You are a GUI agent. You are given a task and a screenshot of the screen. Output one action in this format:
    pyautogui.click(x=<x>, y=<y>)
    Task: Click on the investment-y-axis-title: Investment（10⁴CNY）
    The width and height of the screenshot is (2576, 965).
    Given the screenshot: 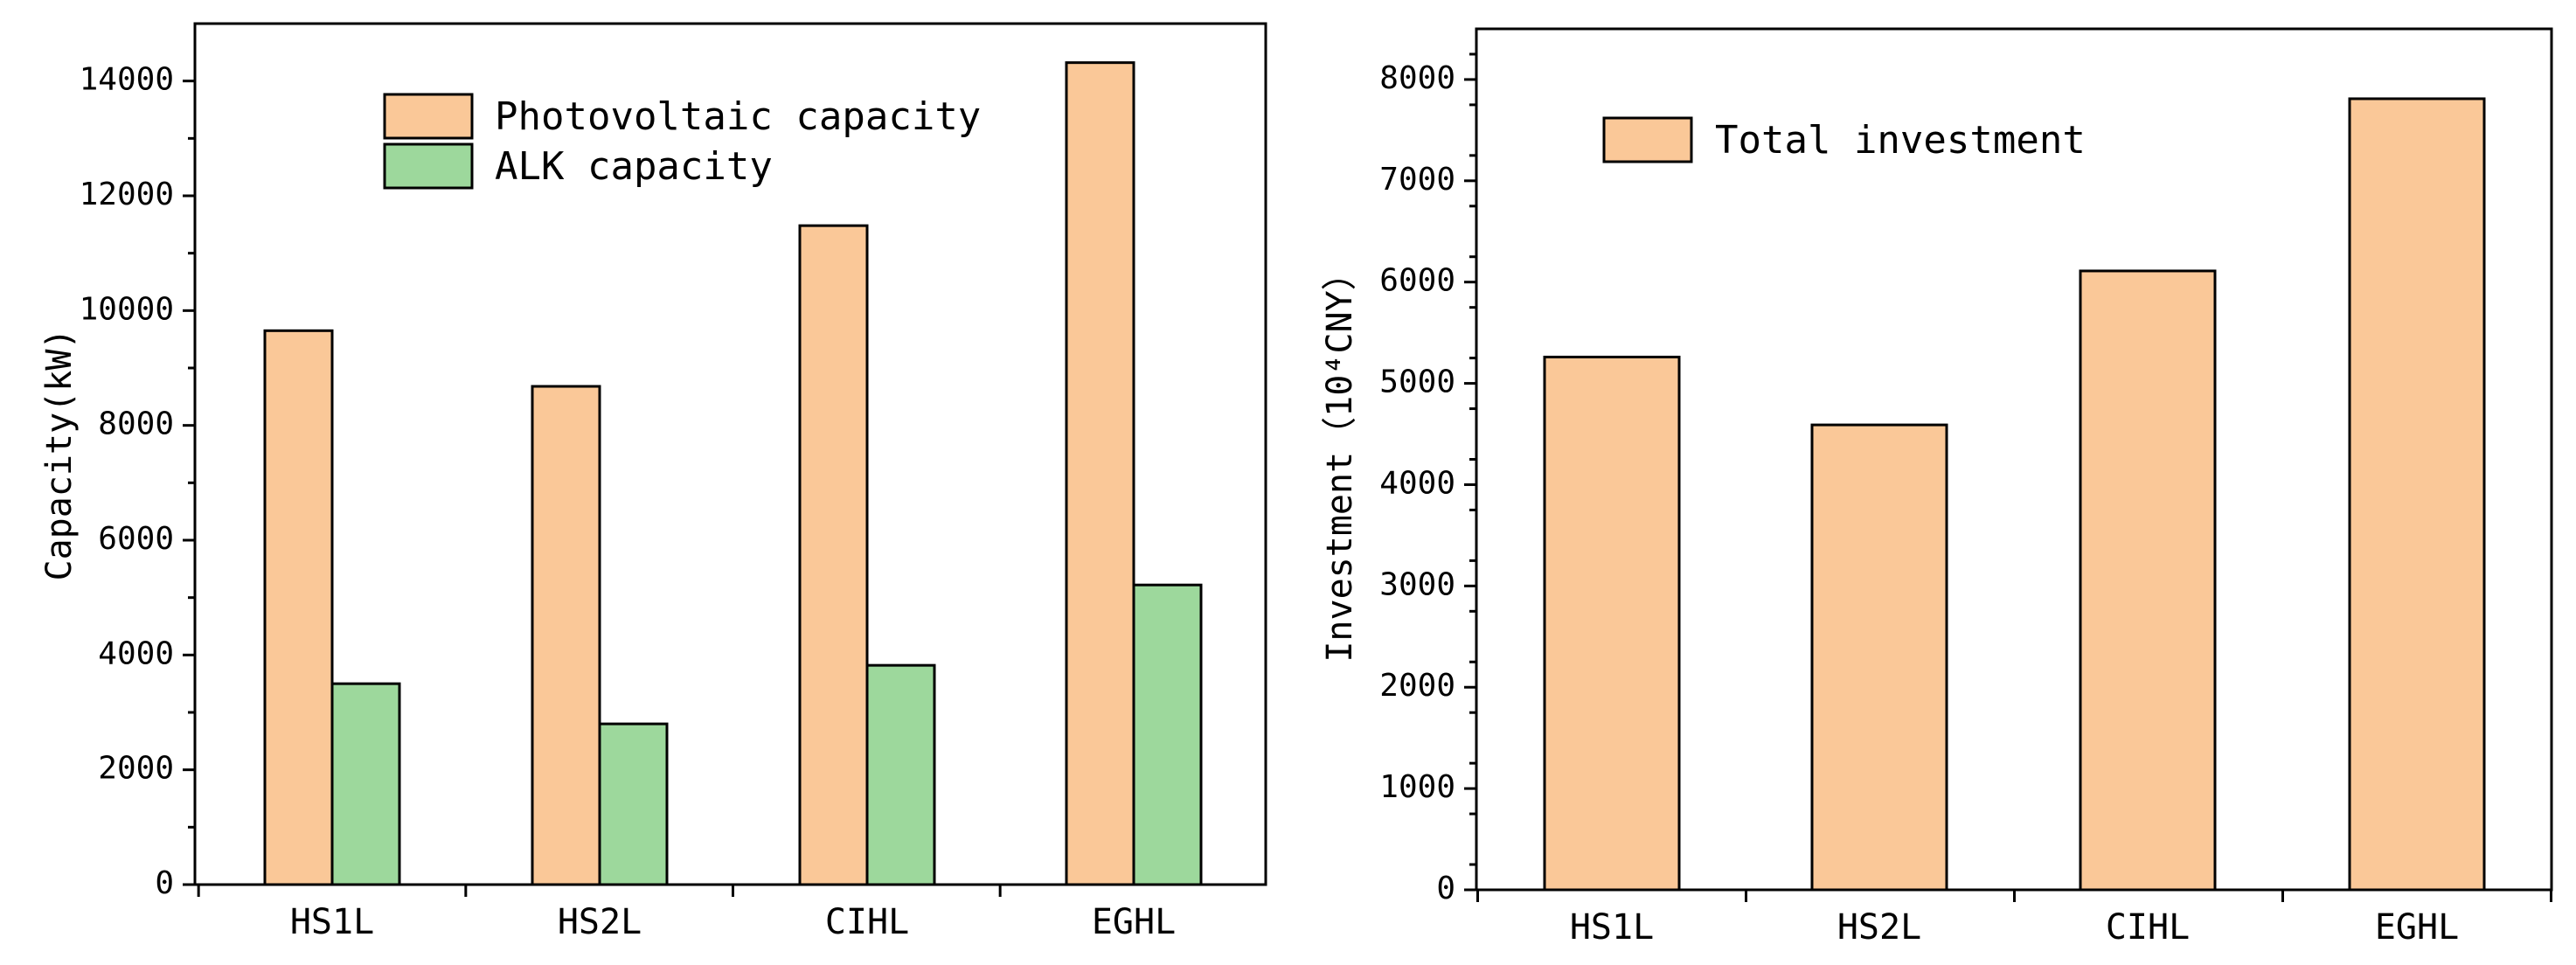 What is the action you would take?
    pyautogui.click(x=1340, y=459)
    